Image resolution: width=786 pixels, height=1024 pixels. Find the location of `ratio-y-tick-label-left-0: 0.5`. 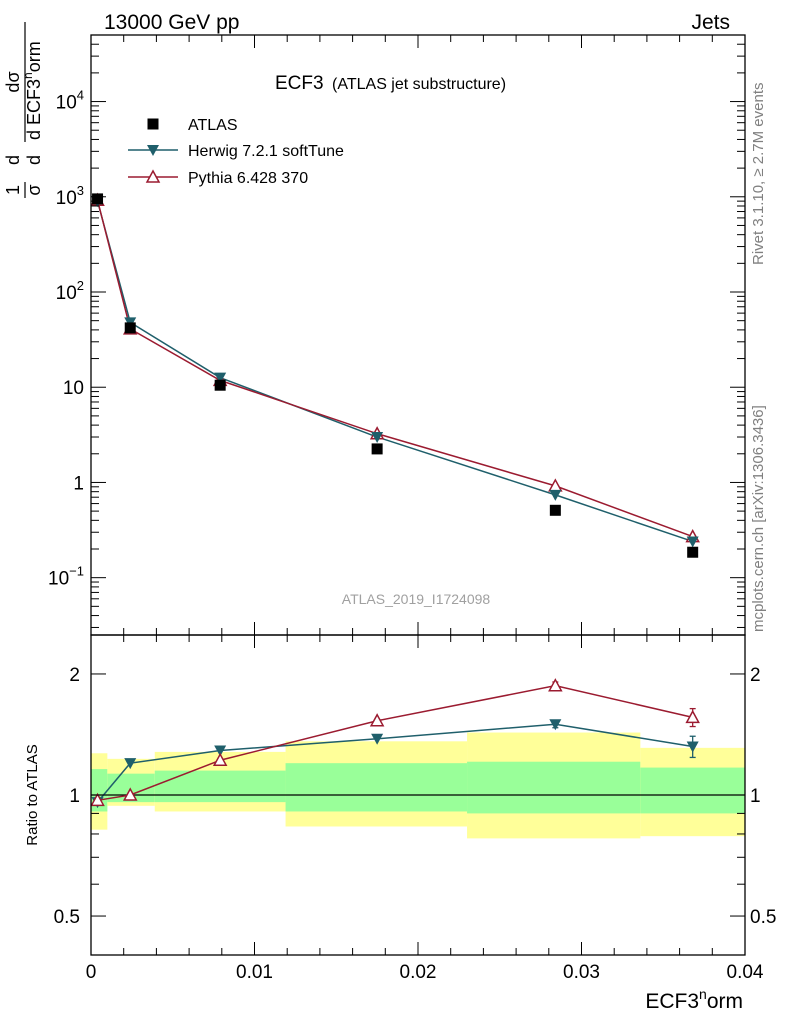

ratio-y-tick-label-left-0: 0.5 is located at coordinates (67, 917).